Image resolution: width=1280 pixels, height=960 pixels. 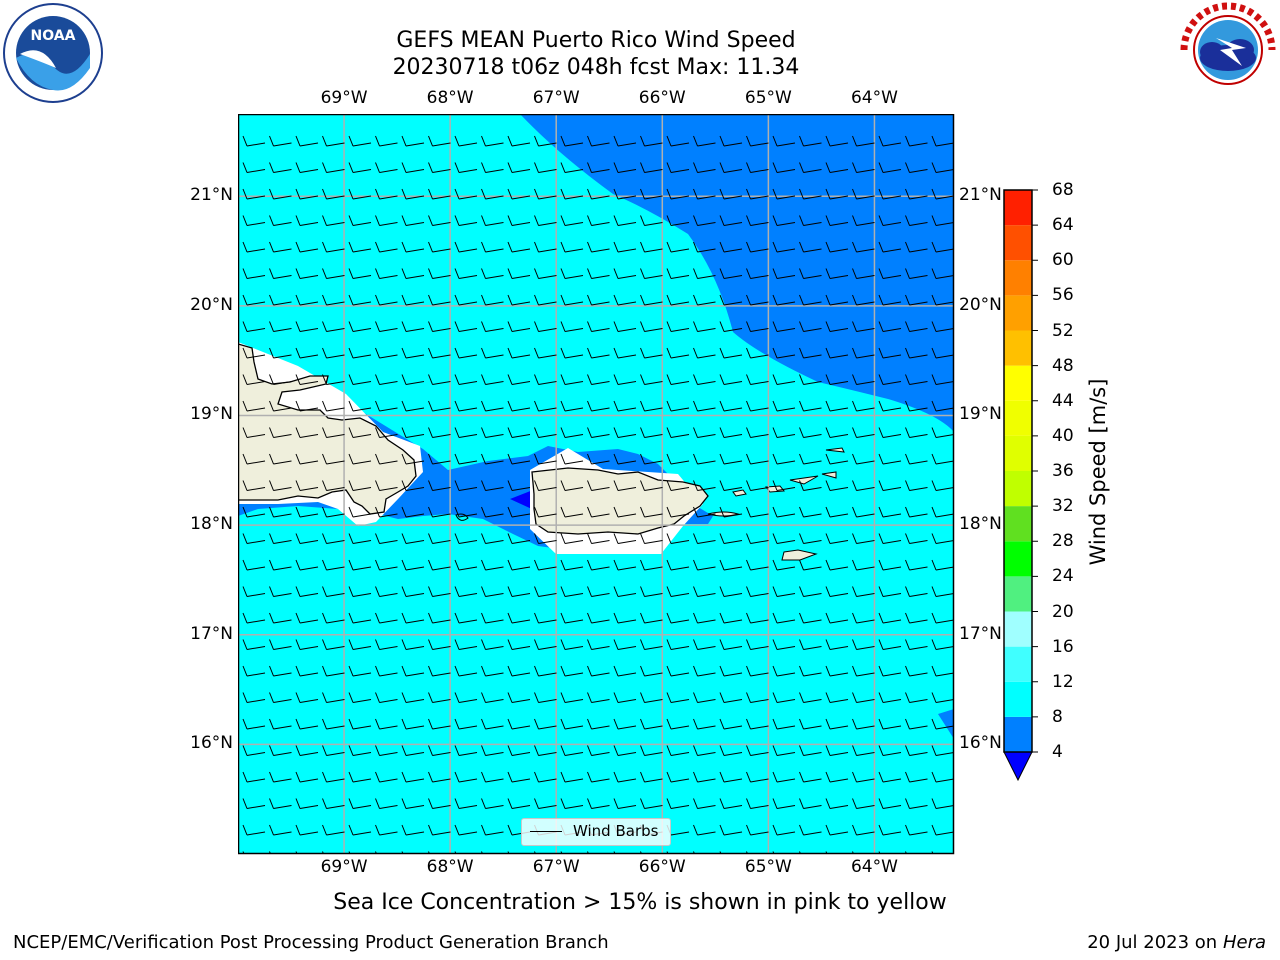 I want to click on lon-tick-label-bottom: 69°W, so click(x=344, y=867).